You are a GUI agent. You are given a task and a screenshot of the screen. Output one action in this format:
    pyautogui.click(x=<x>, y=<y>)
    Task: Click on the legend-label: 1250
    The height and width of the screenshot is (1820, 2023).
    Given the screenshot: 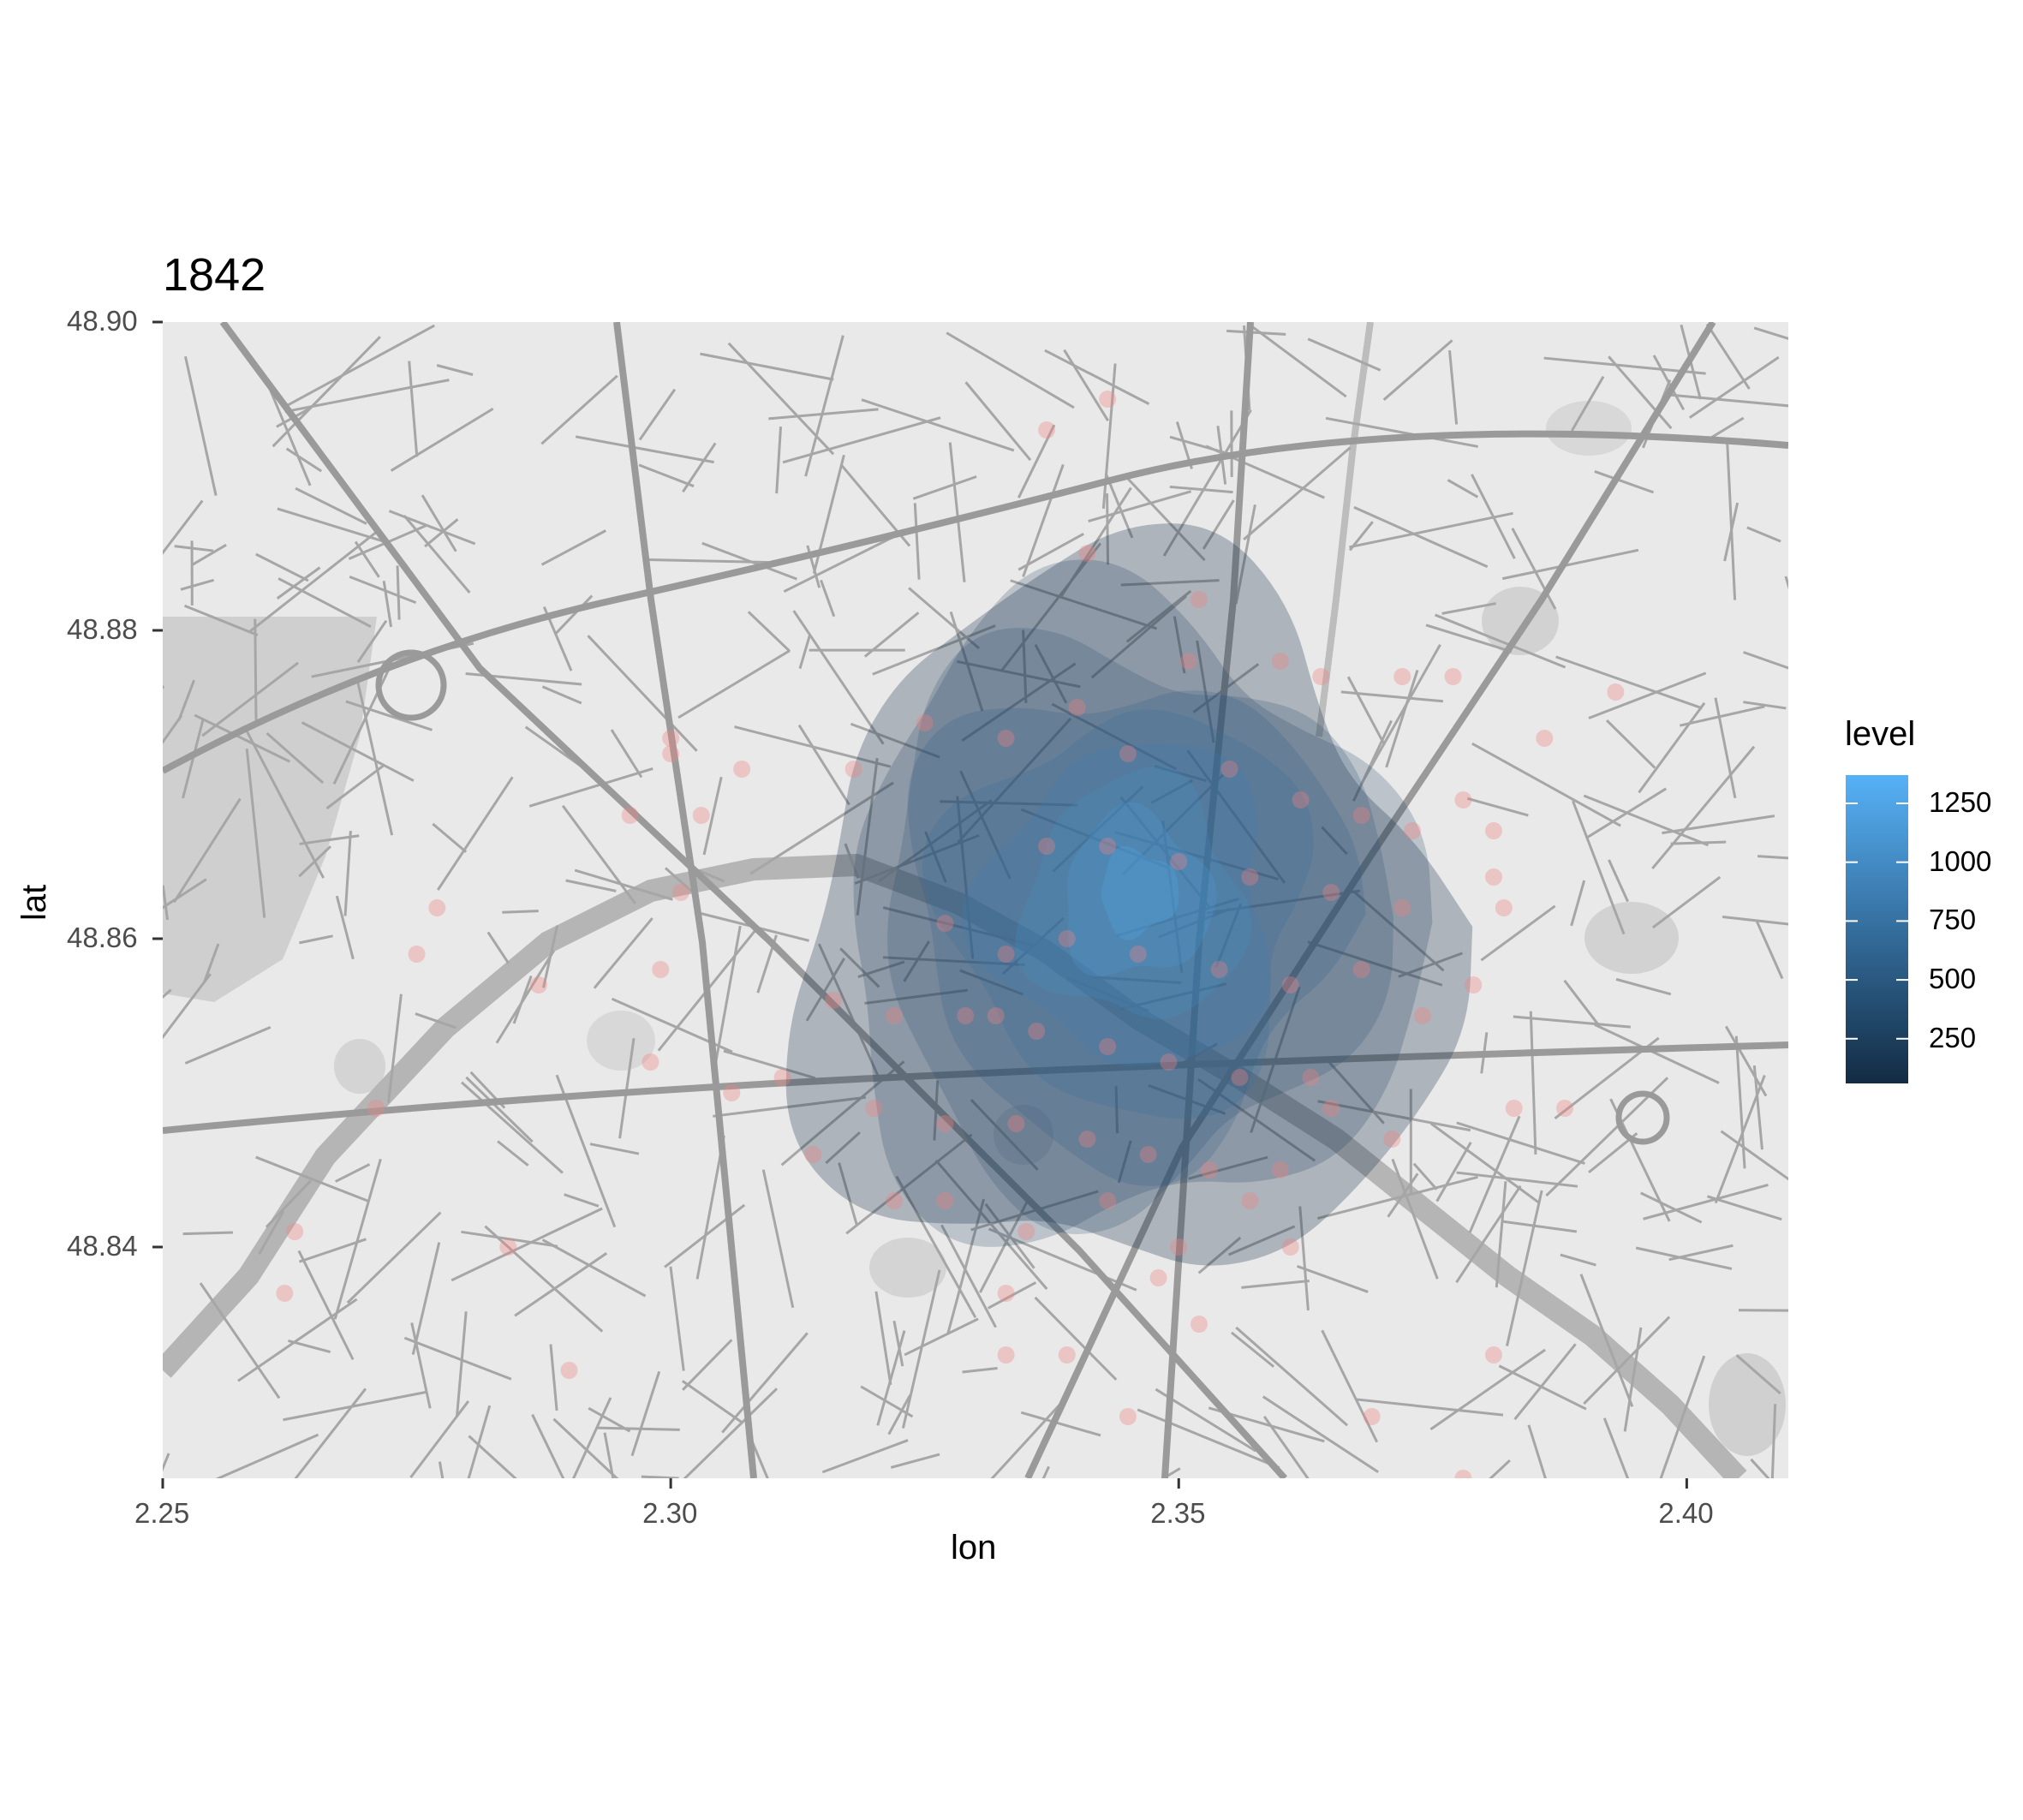 What is the action you would take?
    pyautogui.click(x=1960, y=801)
    